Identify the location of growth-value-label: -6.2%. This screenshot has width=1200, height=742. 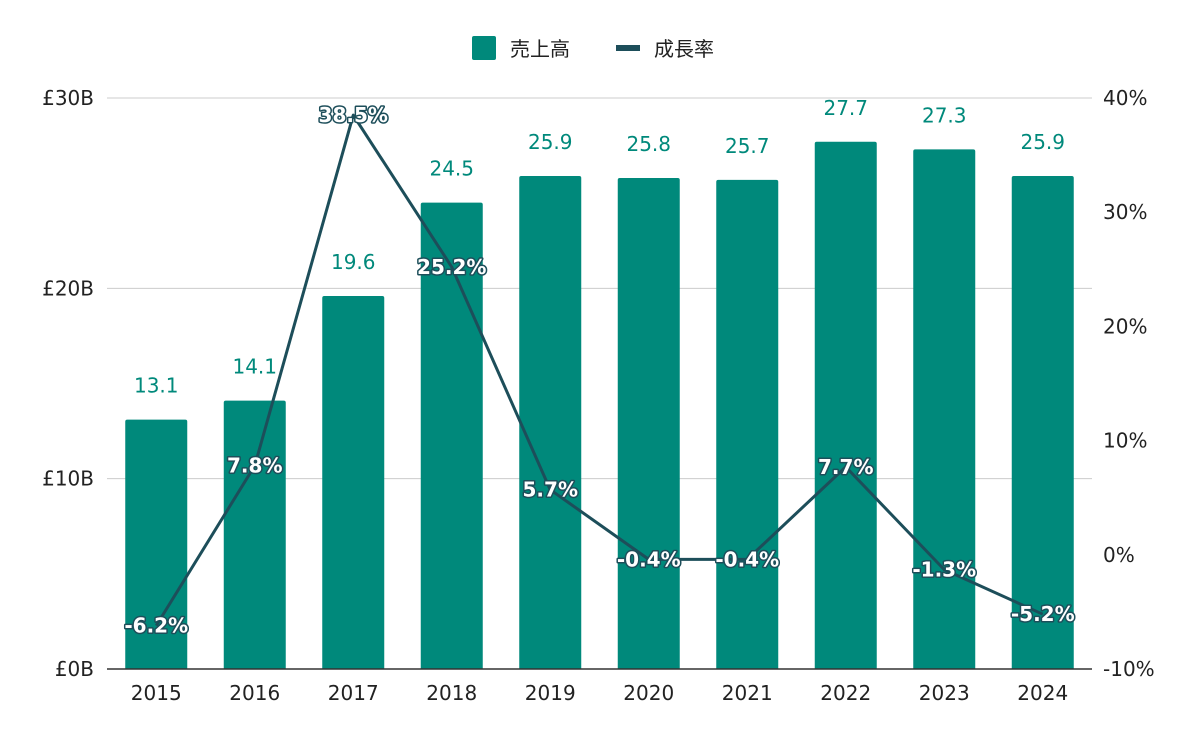
(156, 626).